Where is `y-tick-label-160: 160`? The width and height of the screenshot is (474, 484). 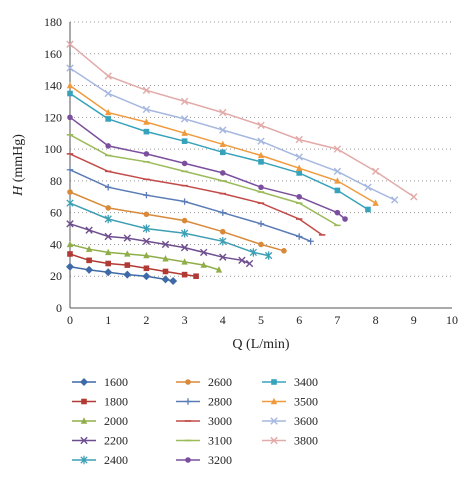 y-tick-label-160: 160 is located at coordinates (53, 54).